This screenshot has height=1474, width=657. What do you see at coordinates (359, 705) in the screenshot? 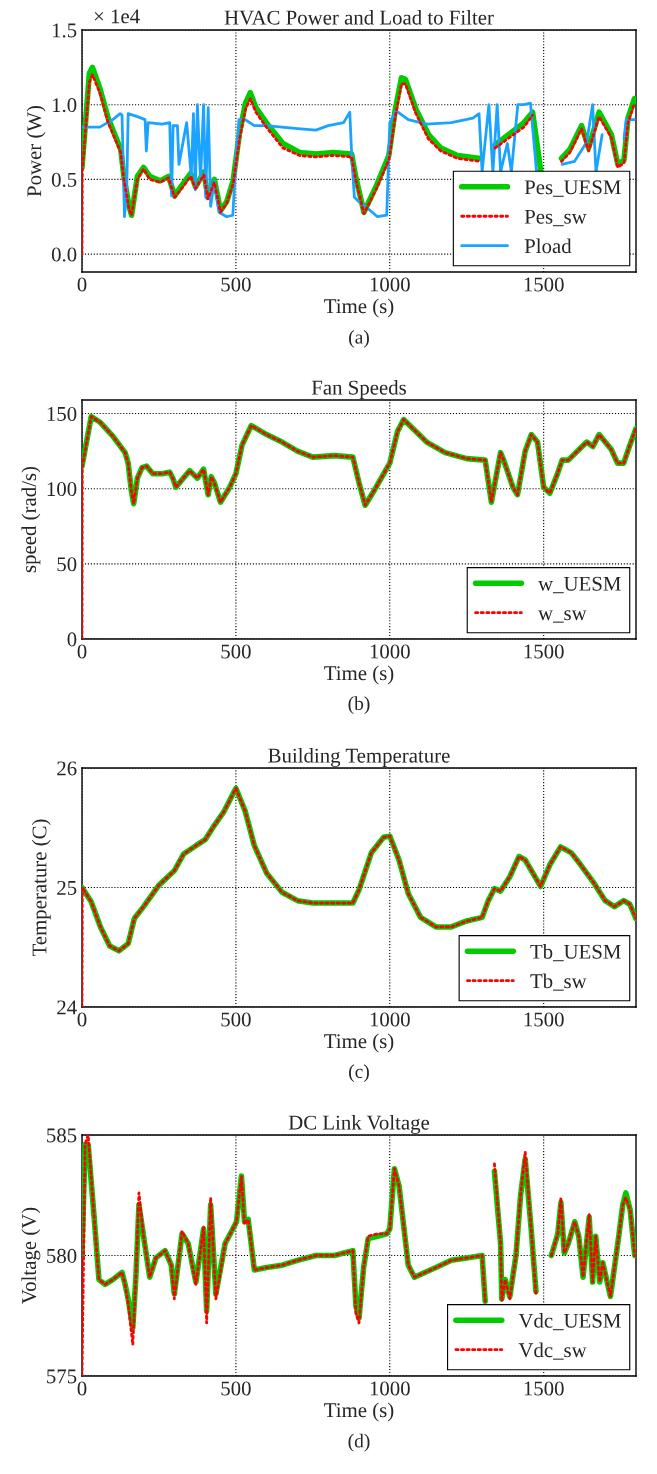
I see `text: (b)` at bounding box center [359, 705].